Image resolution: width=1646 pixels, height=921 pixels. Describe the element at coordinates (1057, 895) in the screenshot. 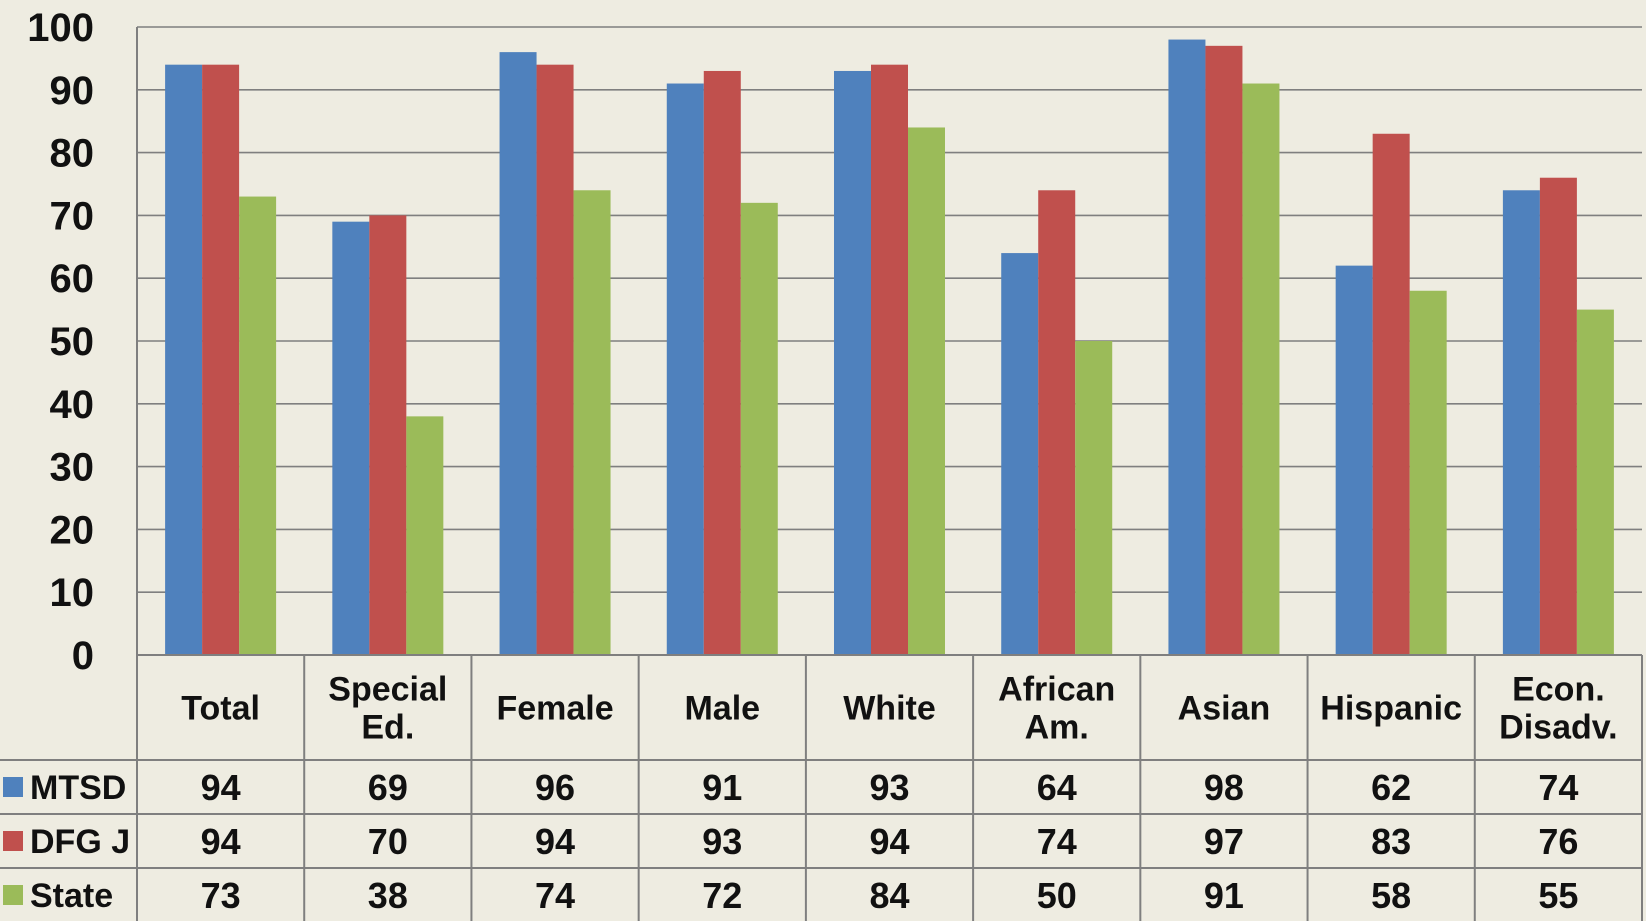

I see `table-cell-value: 50` at that location.